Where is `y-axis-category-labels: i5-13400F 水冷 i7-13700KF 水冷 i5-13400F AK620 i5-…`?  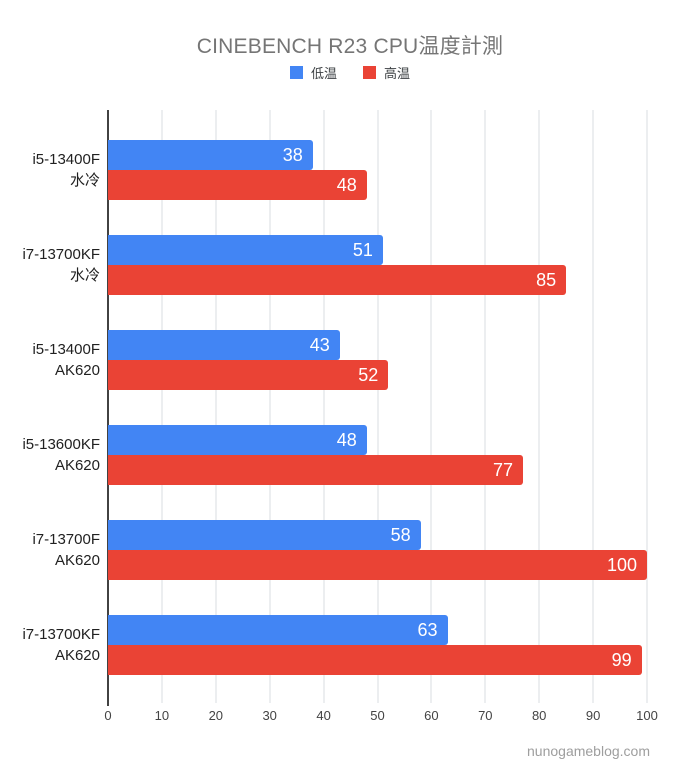 y-axis-category-labels: i5-13400F 水冷 i7-13700KF 水冷 i5-13400F AK620 i5-… is located at coordinates (50, 406).